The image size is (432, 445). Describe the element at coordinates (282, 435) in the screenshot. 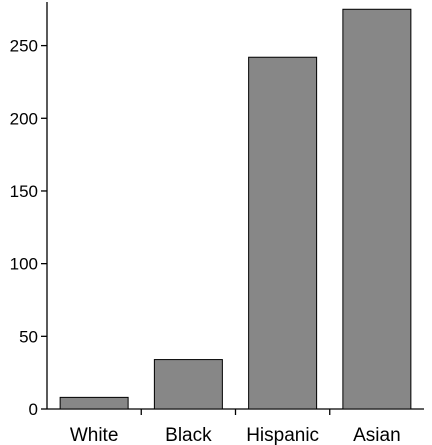

I see `x-category-label: Hispanic` at that location.